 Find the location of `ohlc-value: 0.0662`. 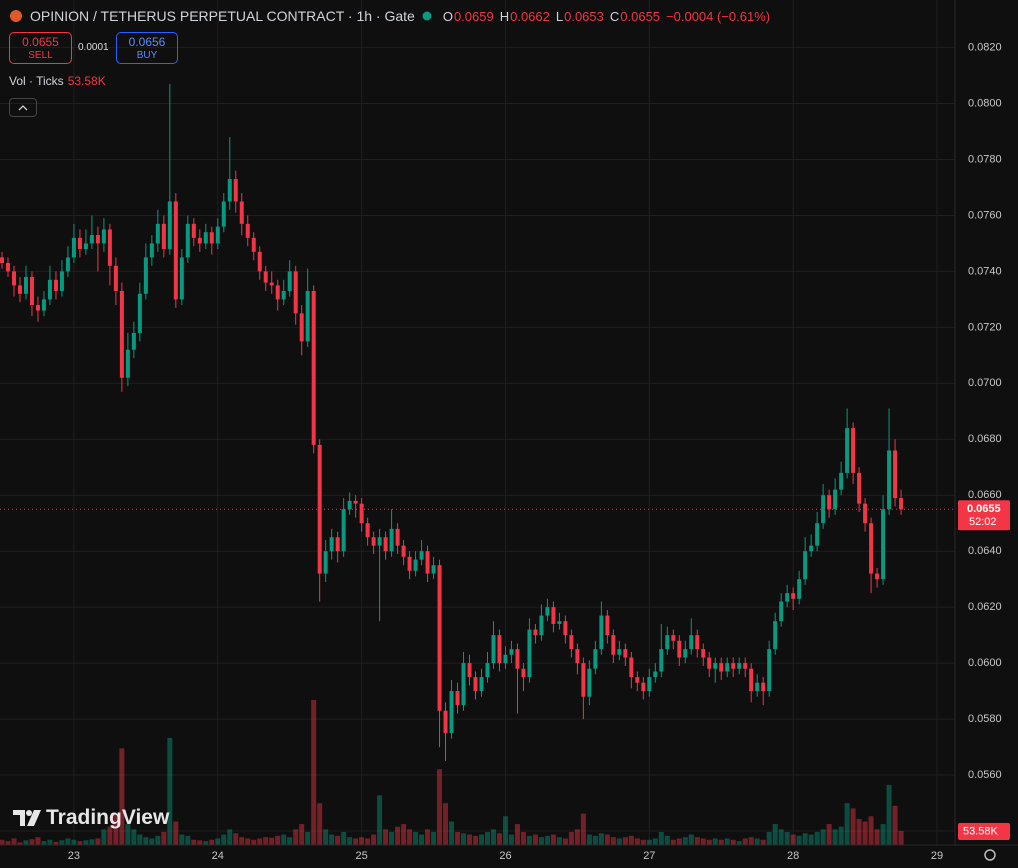

ohlc-value: 0.0662 is located at coordinates (530, 16).